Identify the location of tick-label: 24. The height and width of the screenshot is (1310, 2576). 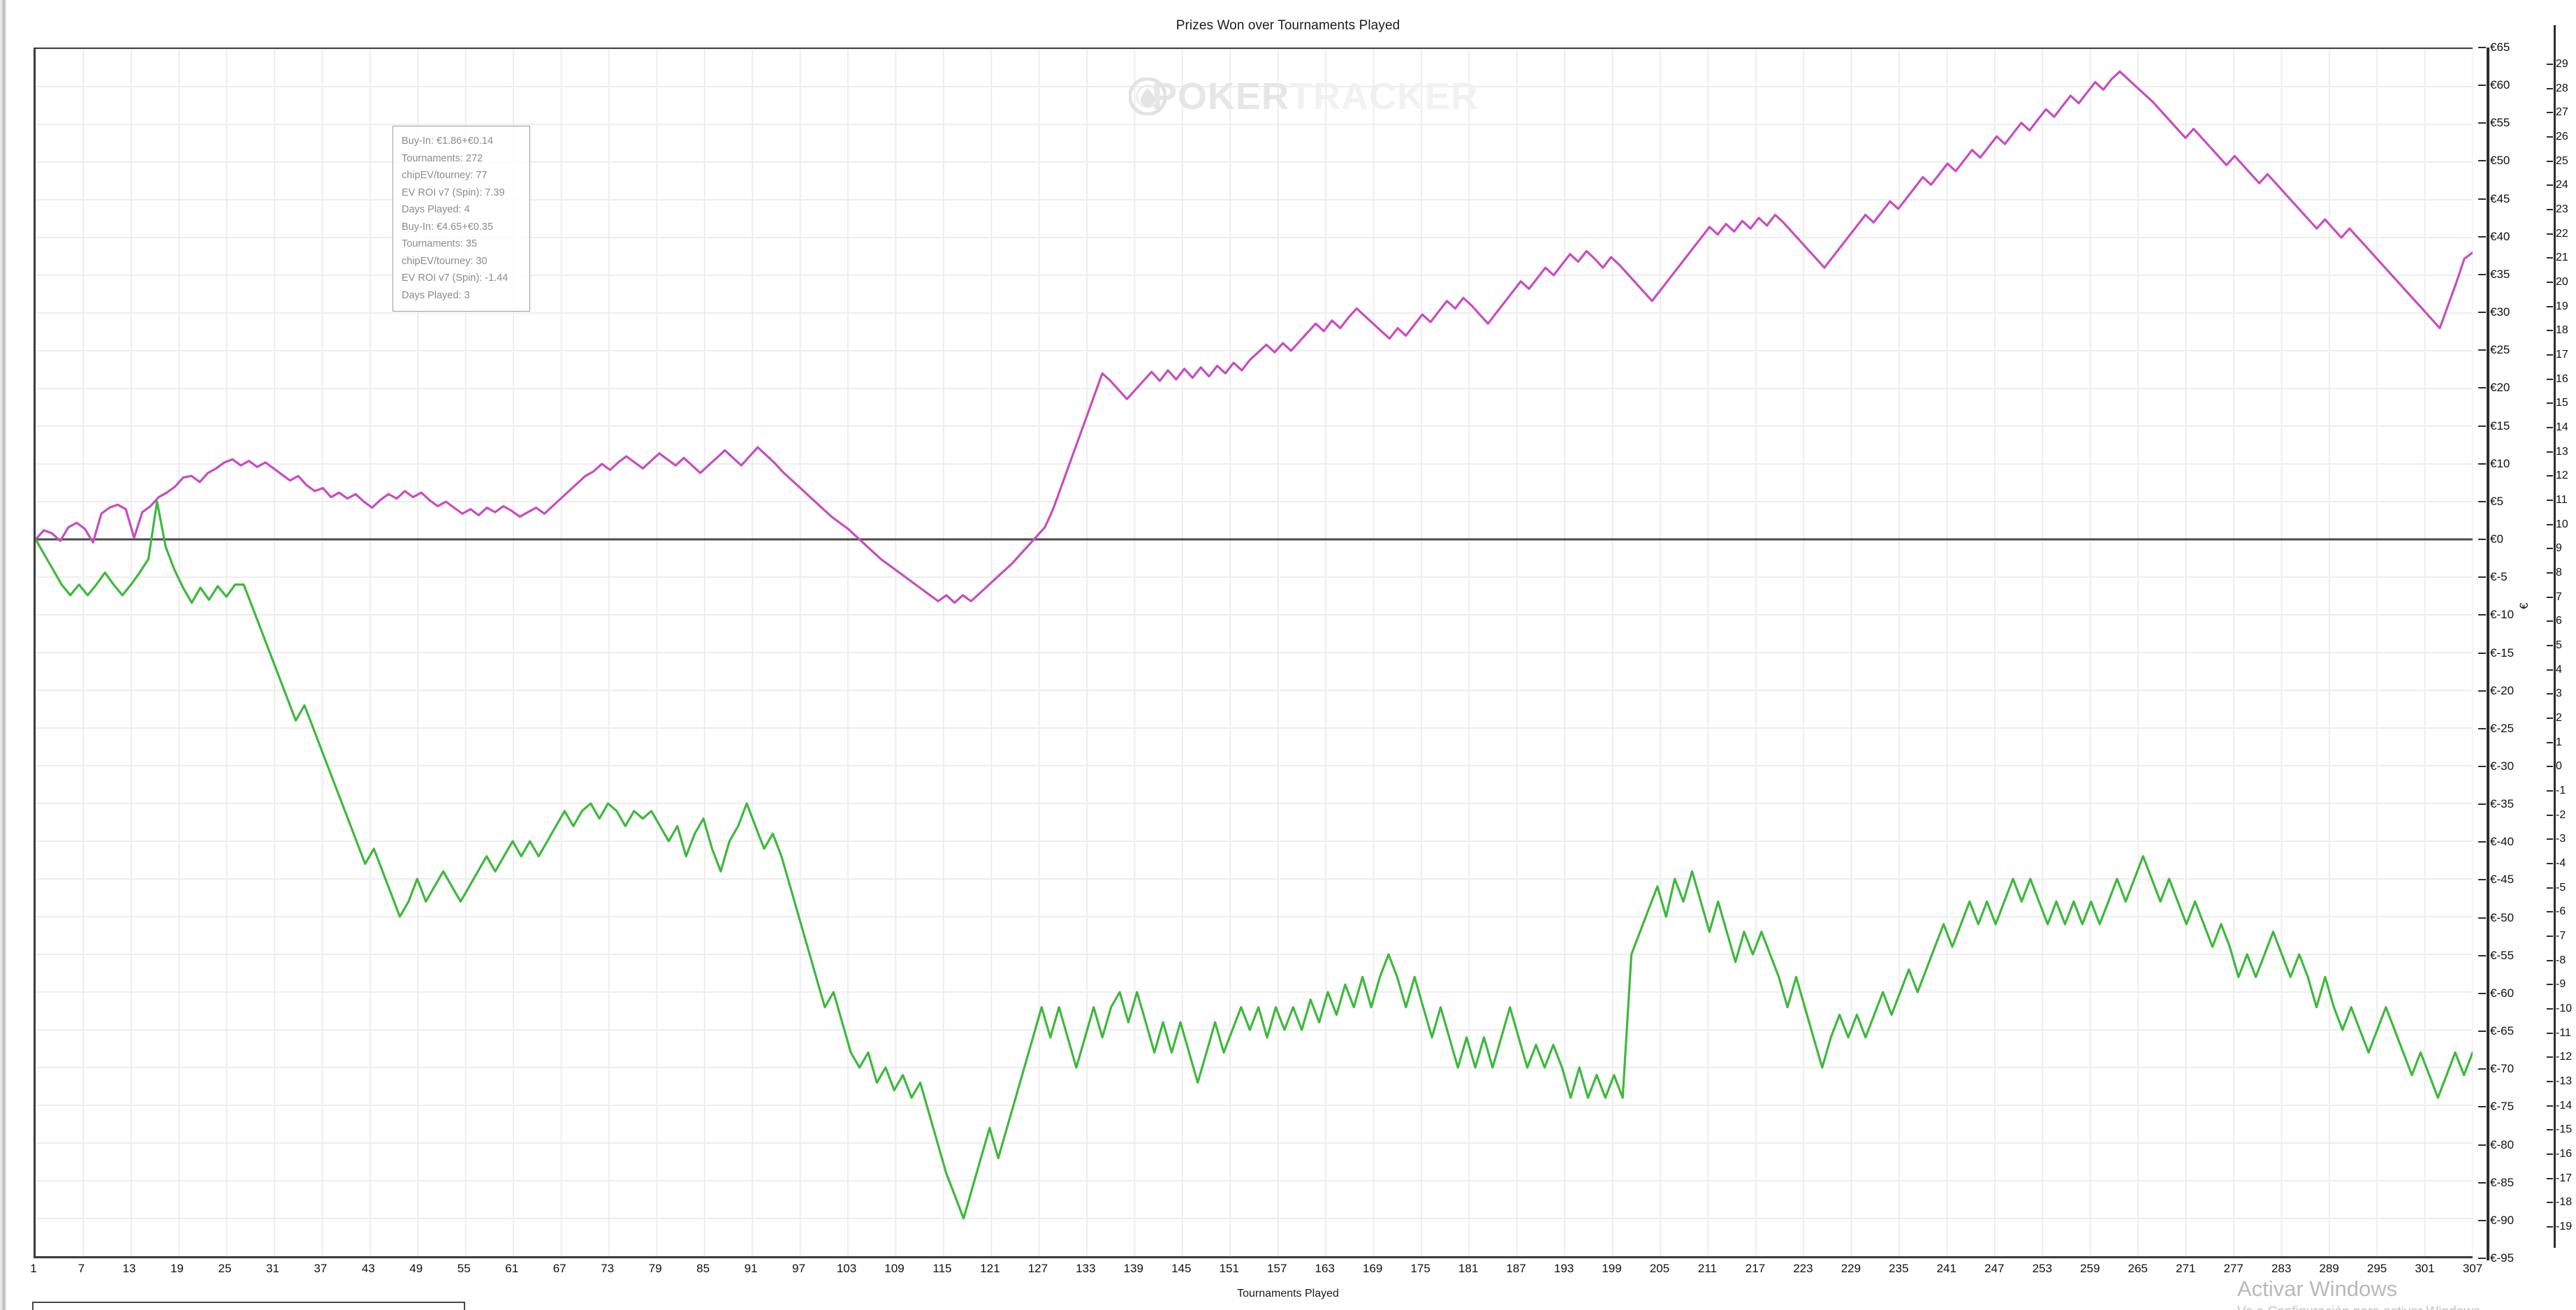
(2562, 185).